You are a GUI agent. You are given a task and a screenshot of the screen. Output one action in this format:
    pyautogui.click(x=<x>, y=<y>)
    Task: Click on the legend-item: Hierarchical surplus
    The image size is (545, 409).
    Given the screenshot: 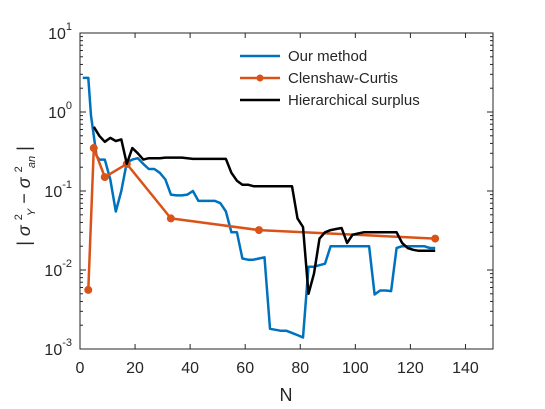 What is the action you would take?
    pyautogui.click(x=330, y=100)
    